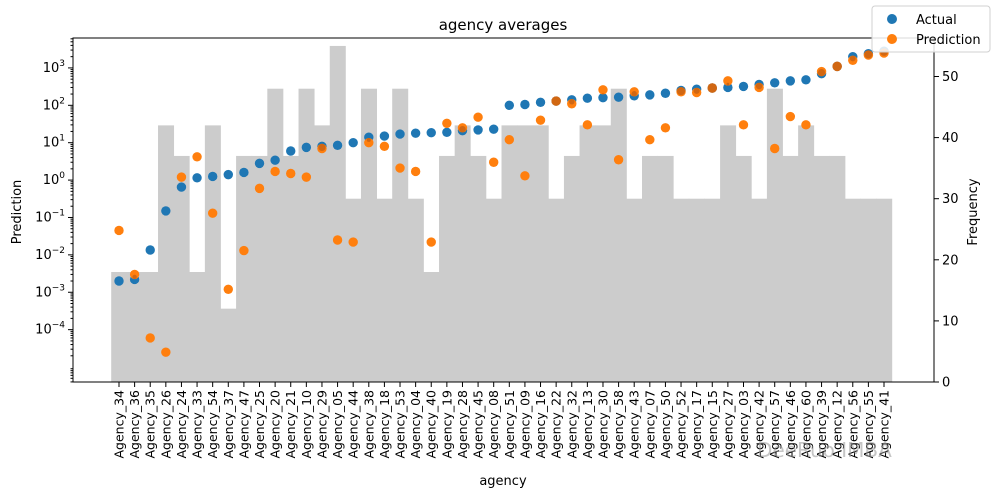  Describe the element at coordinates (587, 424) in the screenshot. I see `x-tick-label: Agency_13` at that location.